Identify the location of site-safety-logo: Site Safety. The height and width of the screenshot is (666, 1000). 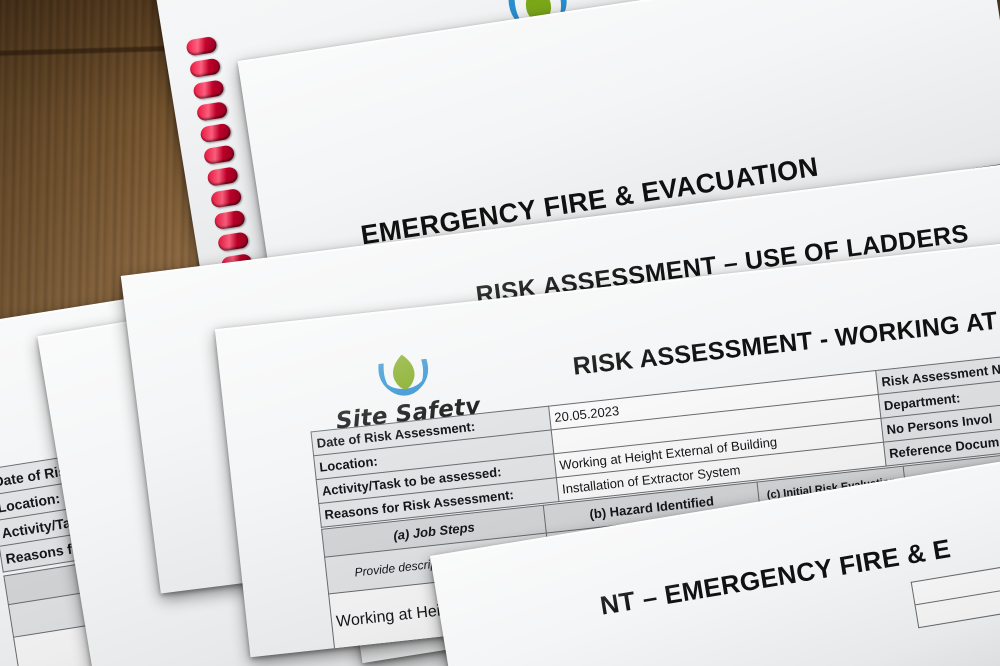
(405, 389).